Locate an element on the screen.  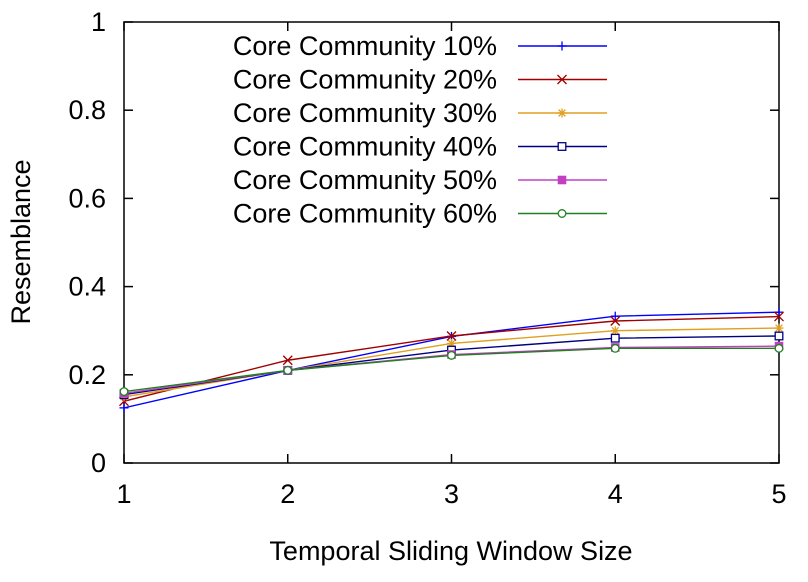
x-axis-label: Temporal Sliding Window Size is located at coordinates (450, 551).